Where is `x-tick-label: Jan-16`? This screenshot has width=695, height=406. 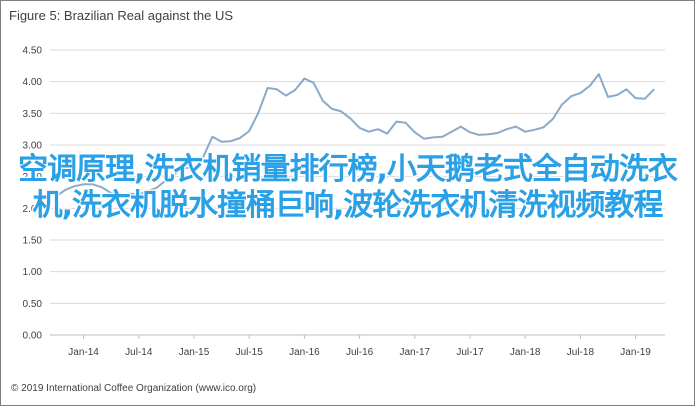
x-tick-label: Jan-16 is located at coordinates (304, 352).